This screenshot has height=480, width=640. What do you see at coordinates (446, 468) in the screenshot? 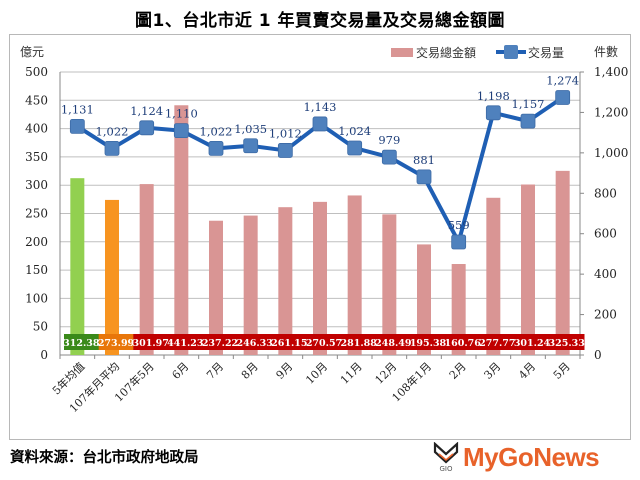
I see `svg-text: GIO` at bounding box center [446, 468].